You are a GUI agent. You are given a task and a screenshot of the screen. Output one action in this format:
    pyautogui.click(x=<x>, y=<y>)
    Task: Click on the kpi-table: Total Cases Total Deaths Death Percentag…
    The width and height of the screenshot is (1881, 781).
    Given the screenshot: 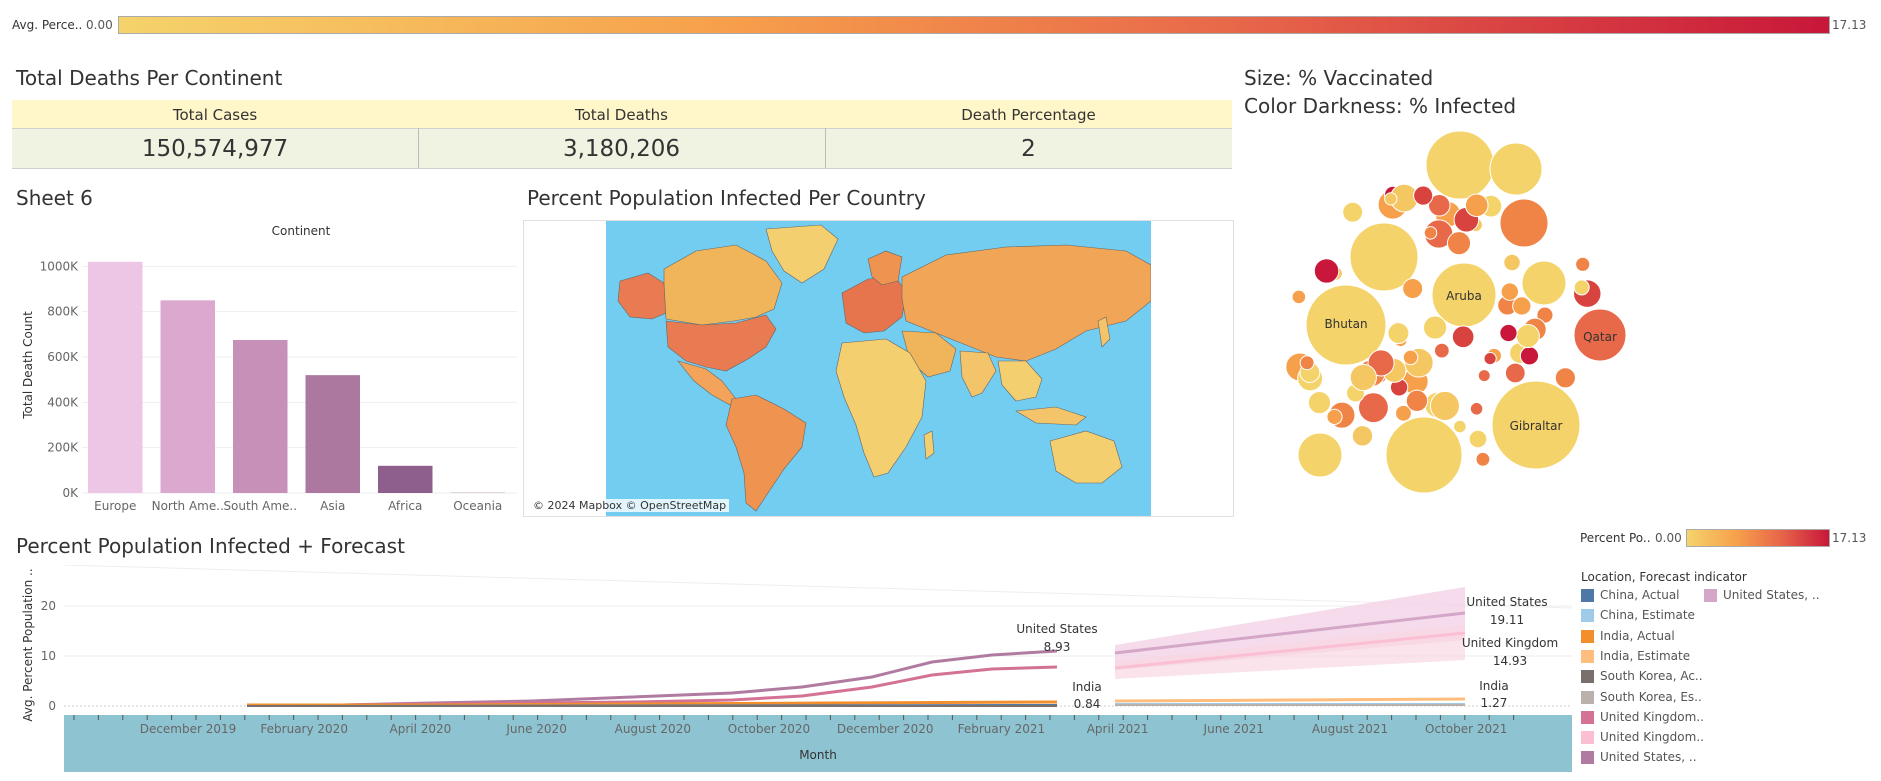 What is the action you would take?
    pyautogui.click(x=622, y=134)
    